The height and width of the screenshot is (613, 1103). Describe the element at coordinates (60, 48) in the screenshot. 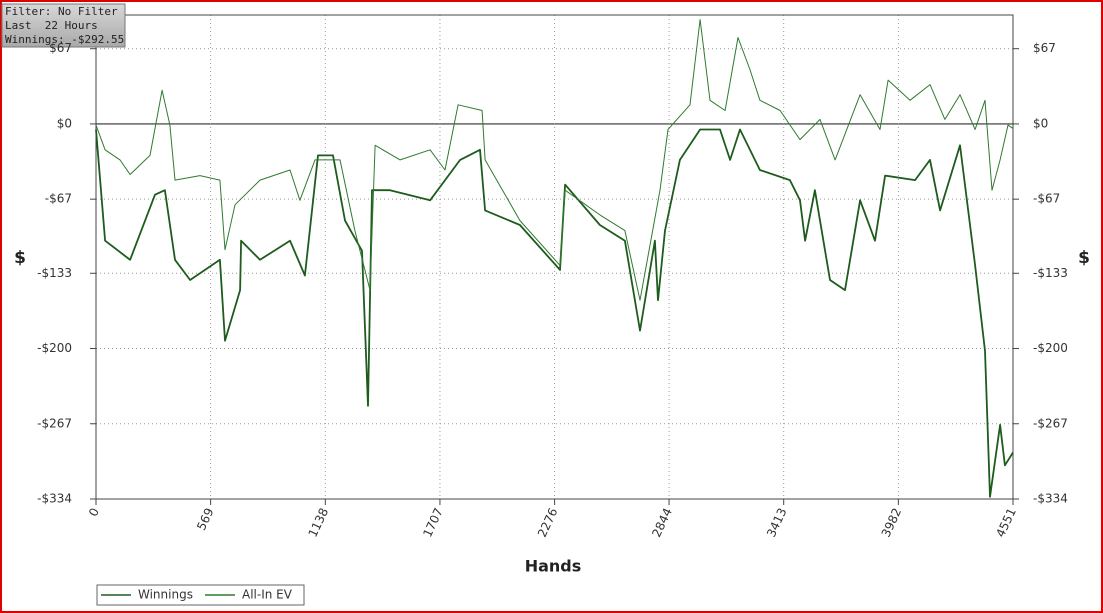

I see `y-tick-label: $67` at that location.